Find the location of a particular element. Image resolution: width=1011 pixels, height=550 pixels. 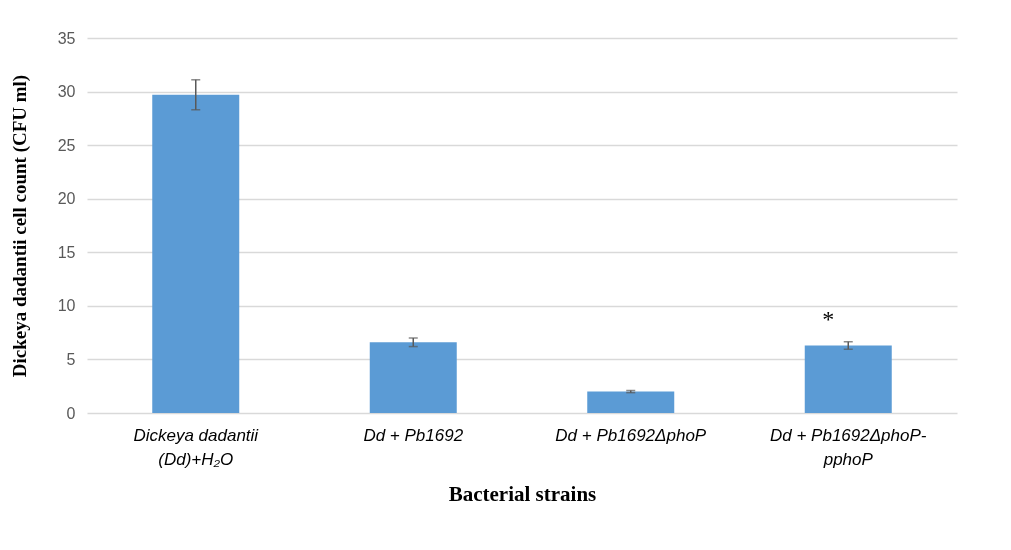

x-tick-label: Dd + Pb1692 is located at coordinates (413, 435).